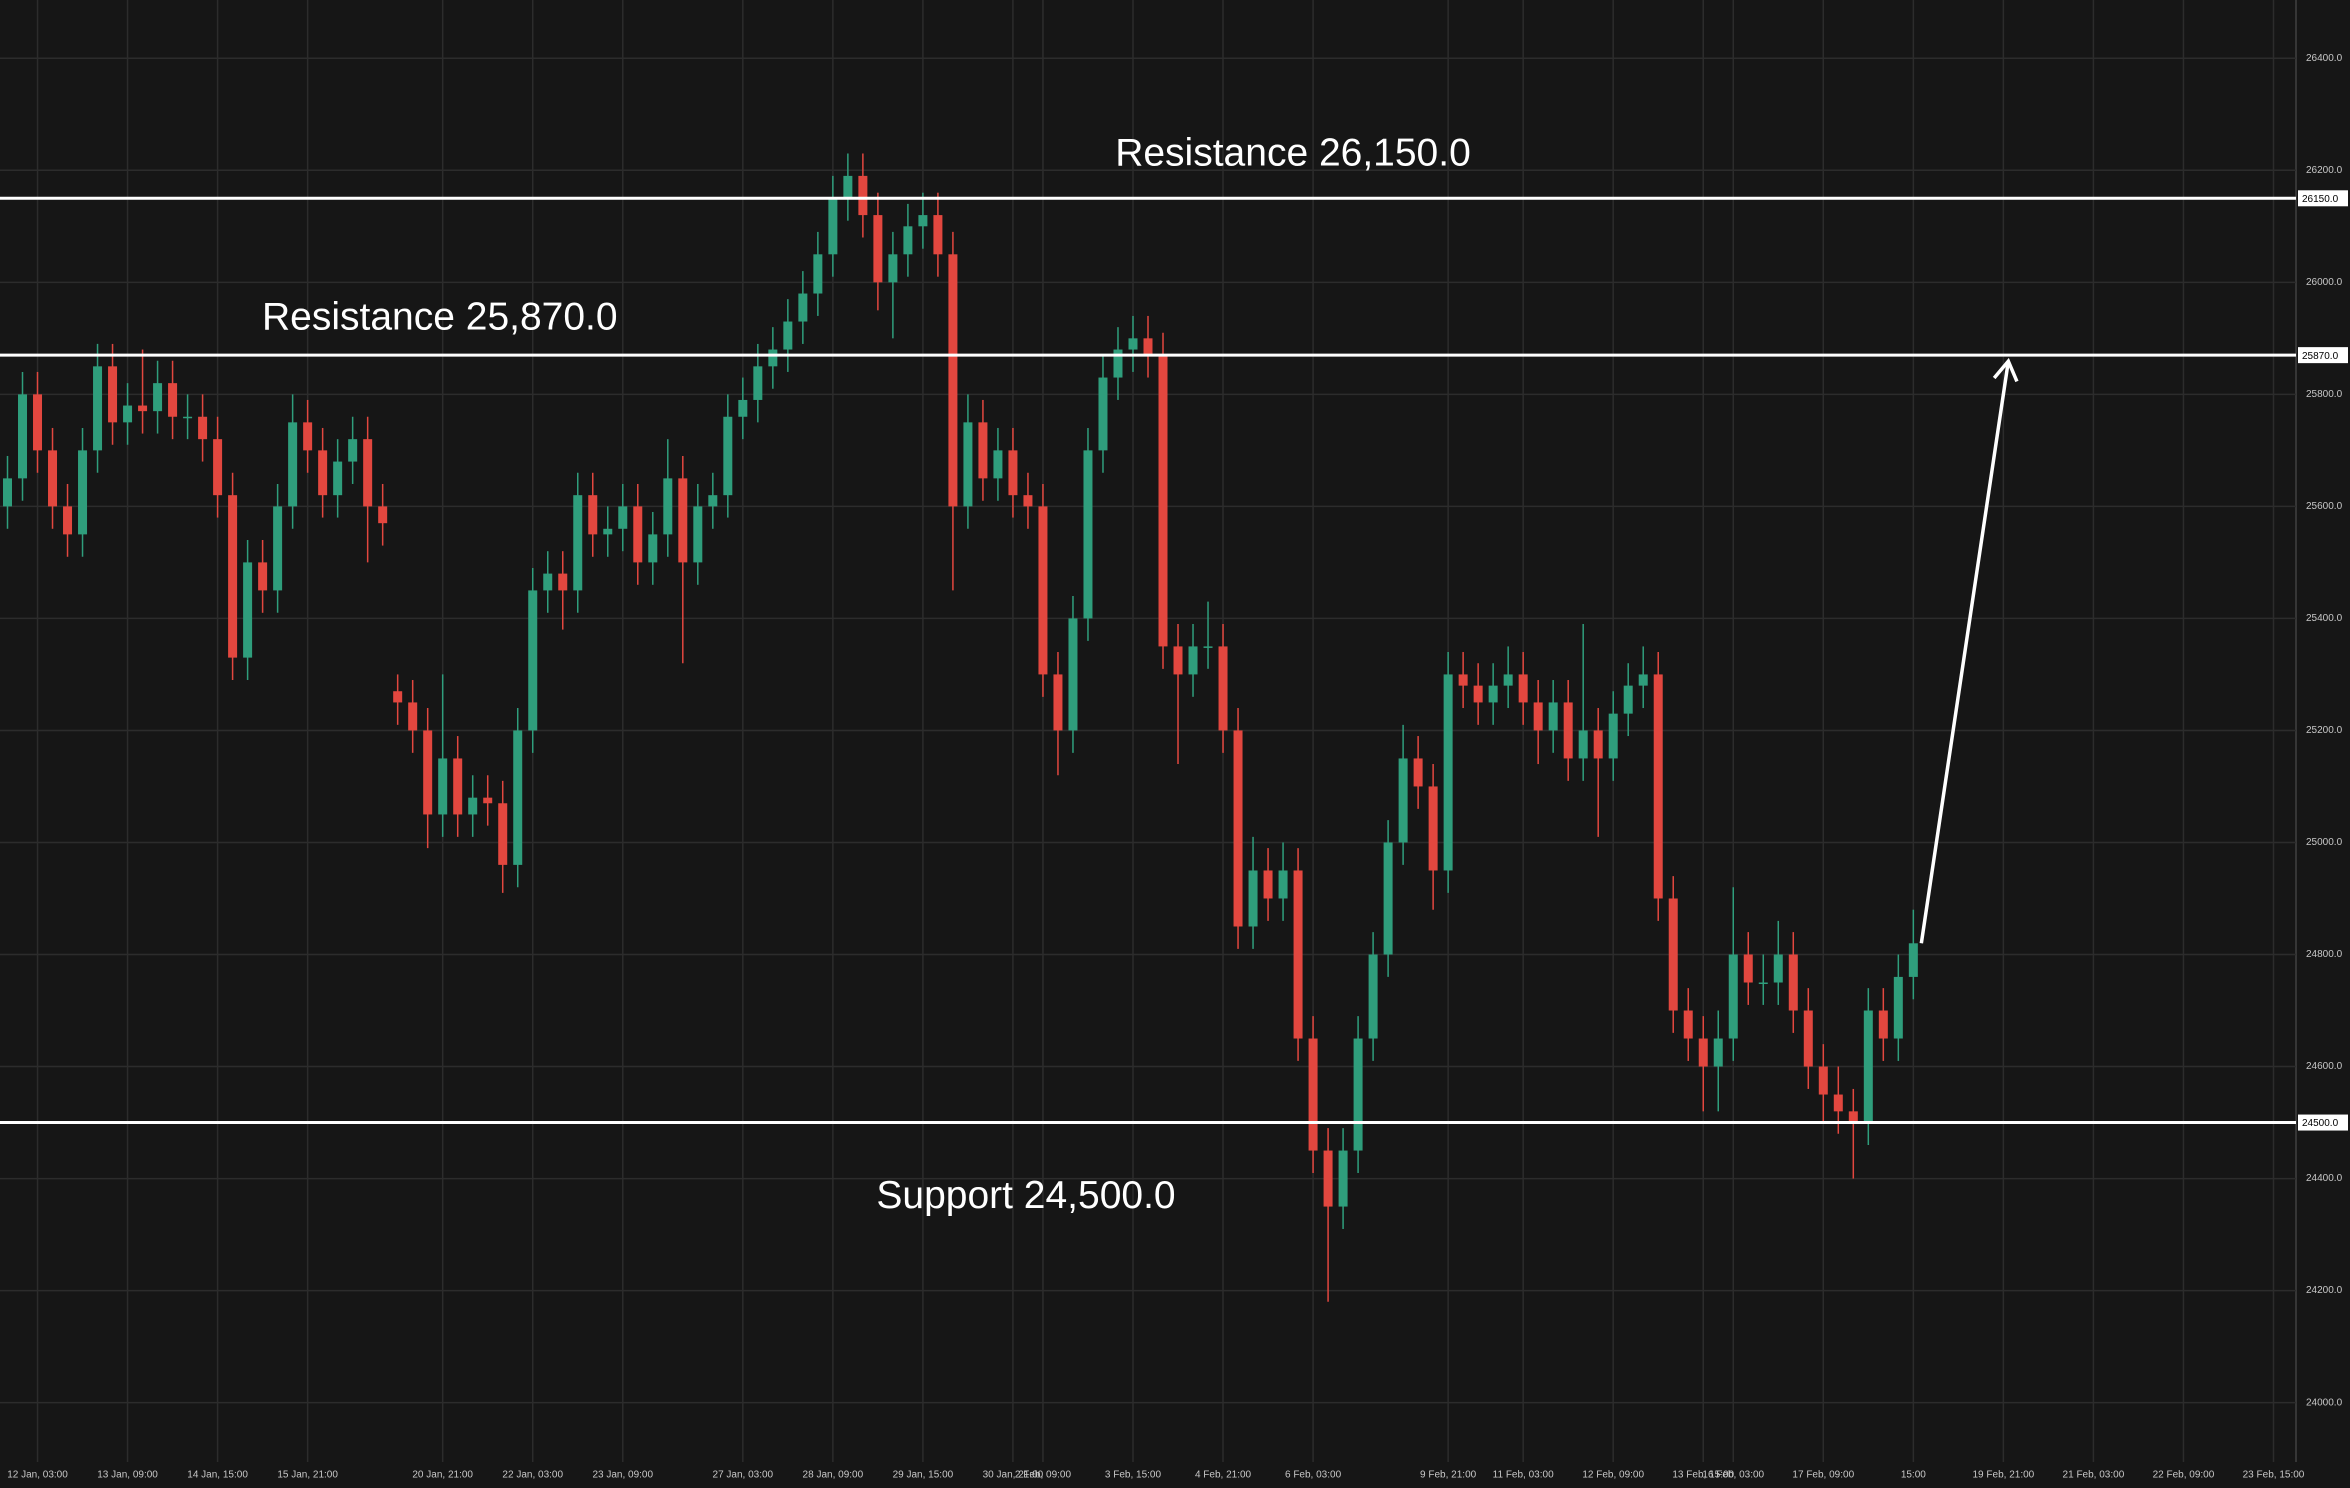 The height and width of the screenshot is (1488, 2350). What do you see at coordinates (127, 1475) in the screenshot?
I see `x-tick-label: 13 Jan, 09:00` at bounding box center [127, 1475].